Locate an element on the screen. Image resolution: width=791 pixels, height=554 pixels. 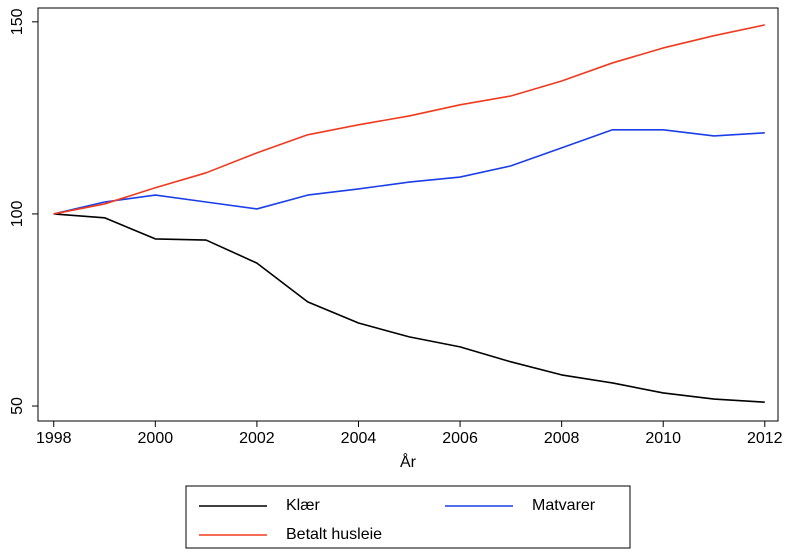
legend-label: Matvarer is located at coordinates (564, 505).